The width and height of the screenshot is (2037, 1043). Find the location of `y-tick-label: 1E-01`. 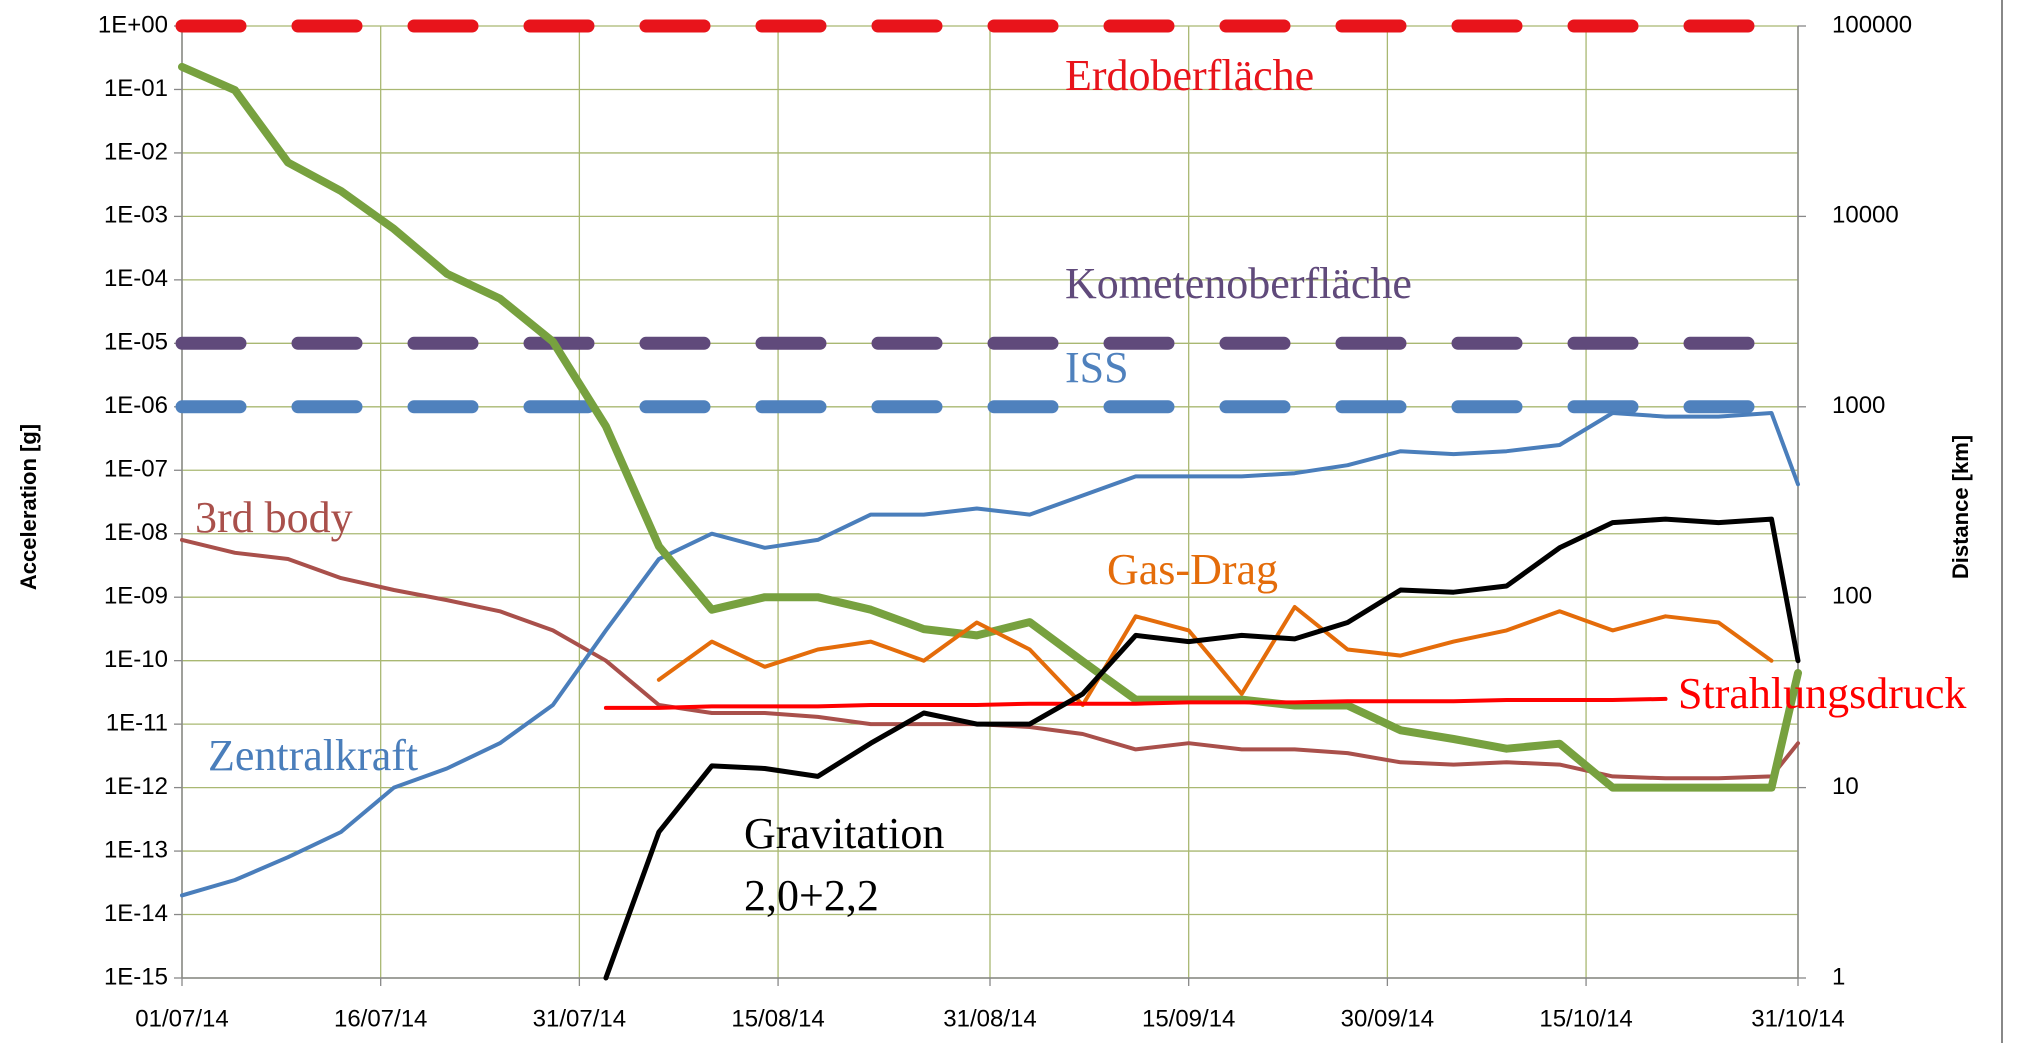

y-tick-label: 1E-01 is located at coordinates (136, 88).